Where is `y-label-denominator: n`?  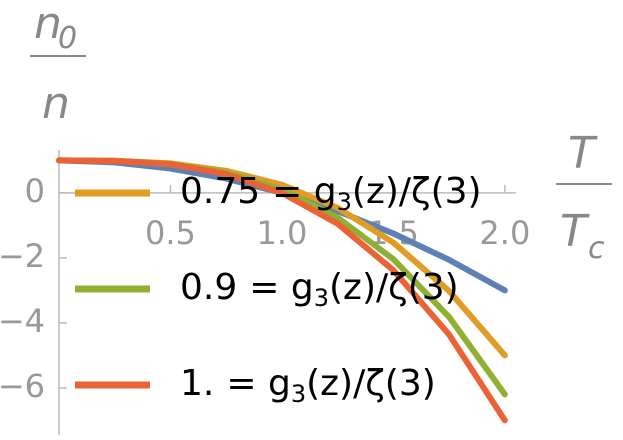
y-label-denominator: n is located at coordinates (56, 103).